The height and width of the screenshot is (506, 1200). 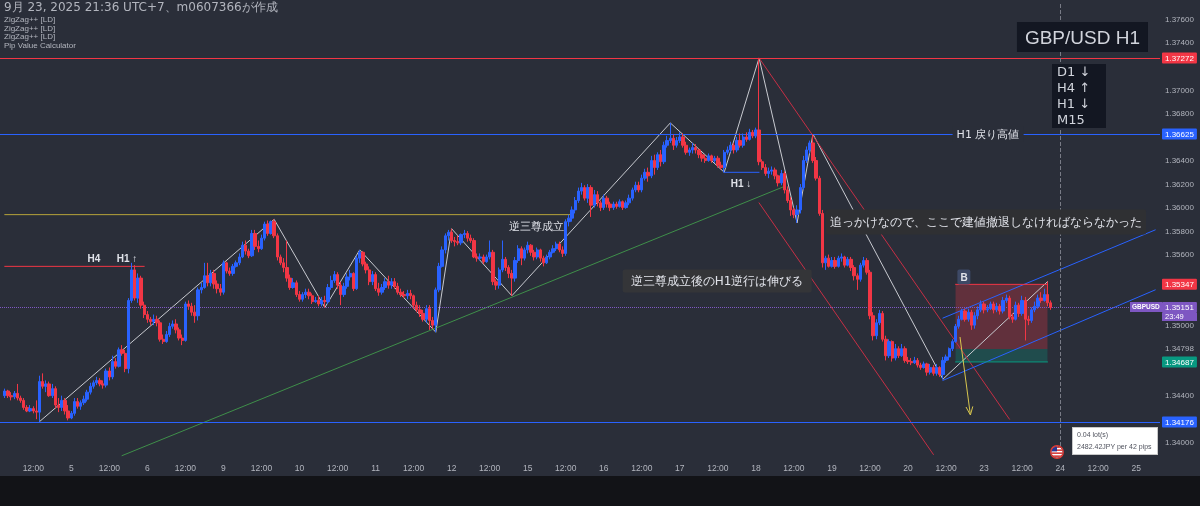 What do you see at coordinates (604, 467) in the screenshot?
I see `x-tick-label: 16` at bounding box center [604, 467].